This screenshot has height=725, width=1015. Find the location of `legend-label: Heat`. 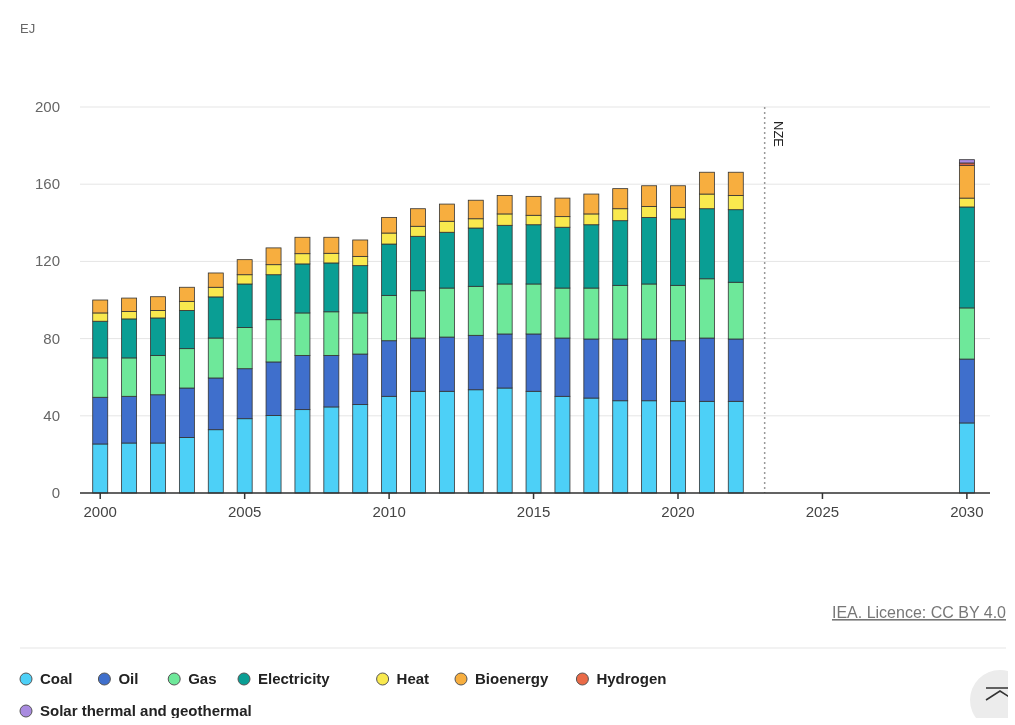

legend-label: Heat is located at coordinates (413, 678).